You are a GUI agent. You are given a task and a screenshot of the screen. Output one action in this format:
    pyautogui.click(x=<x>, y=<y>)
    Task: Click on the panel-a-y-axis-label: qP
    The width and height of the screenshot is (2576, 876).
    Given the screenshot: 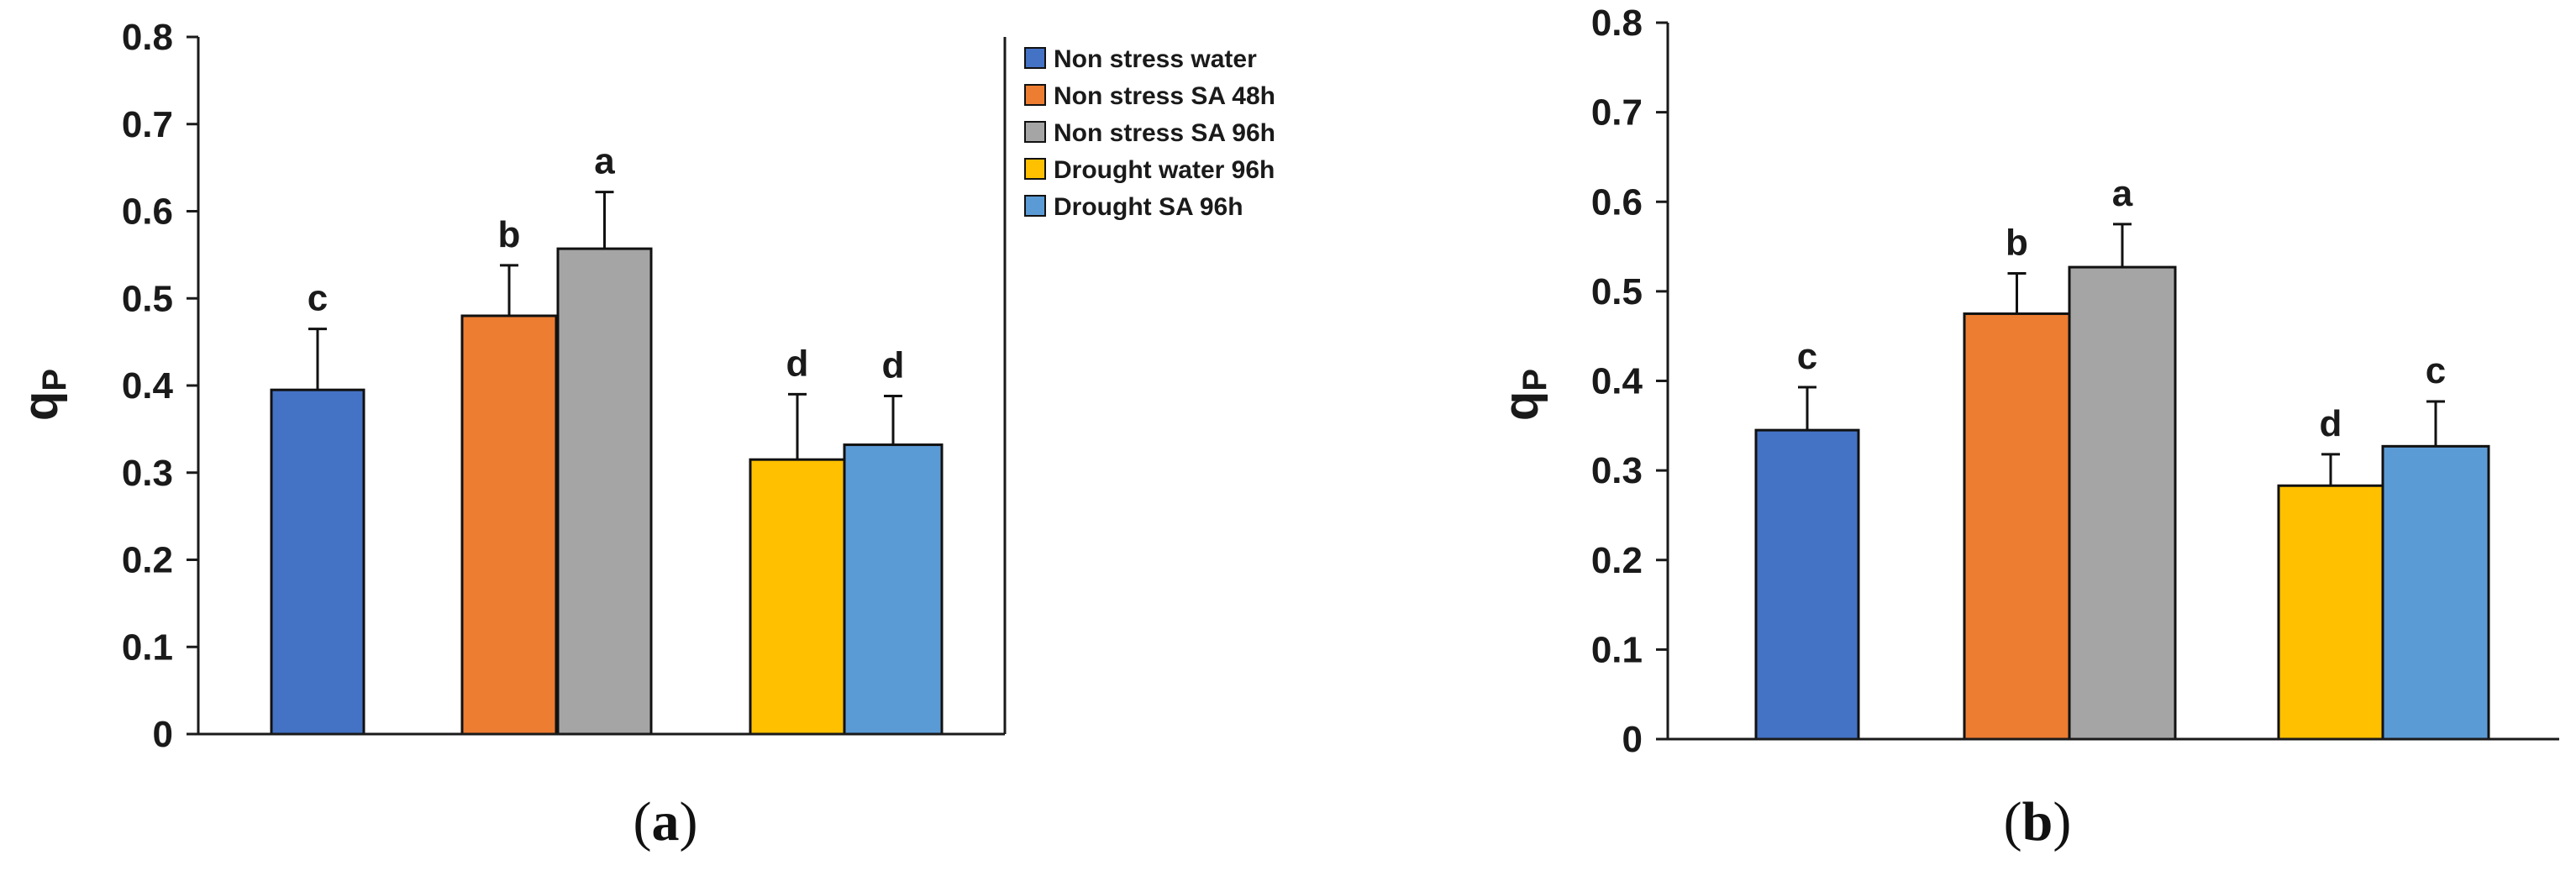 What is the action you would take?
    pyautogui.click(x=43, y=395)
    